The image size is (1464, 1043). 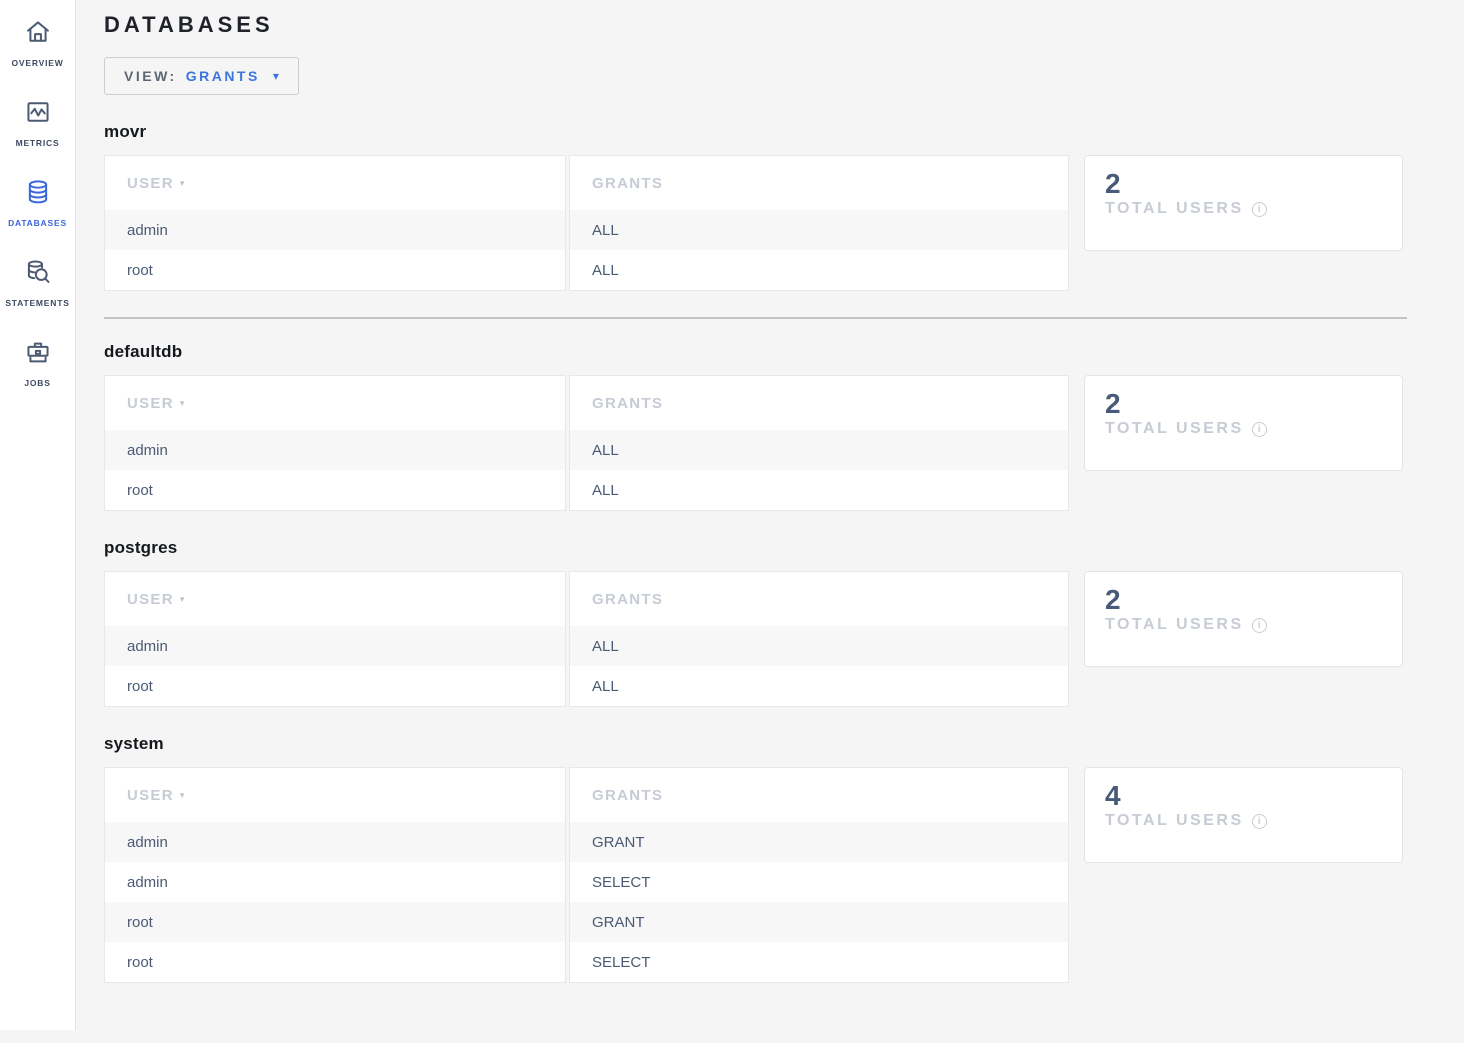 I want to click on sidebar-item-label: DATABASES, so click(x=37, y=223).